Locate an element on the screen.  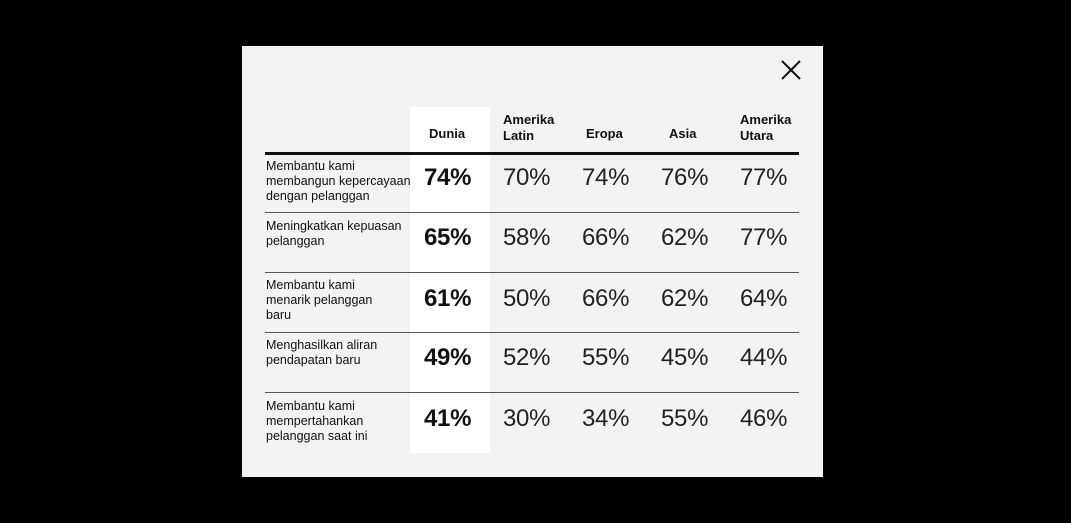
table-cell: 50% is located at coordinates (527, 298).